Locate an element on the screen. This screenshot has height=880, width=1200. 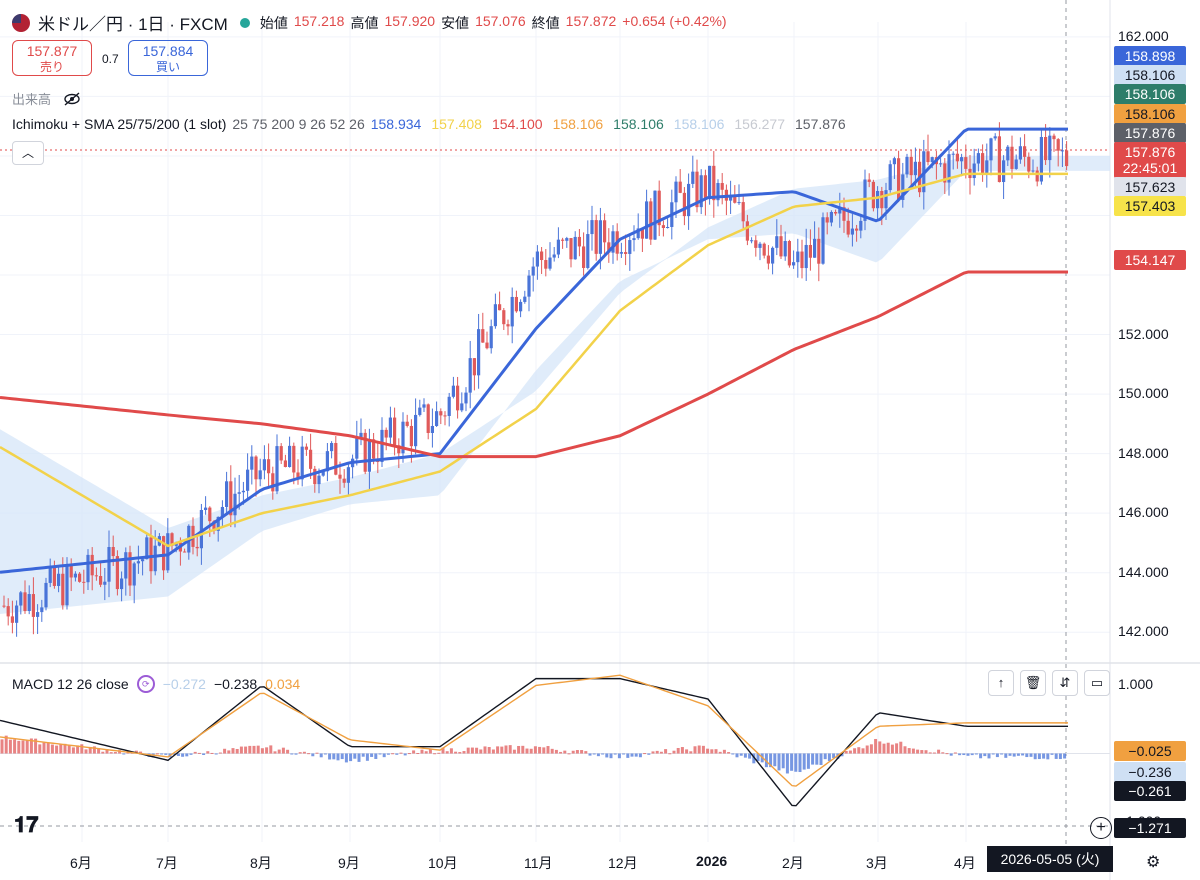
maximize-icon: ▭ is located at coordinates (1097, 682).